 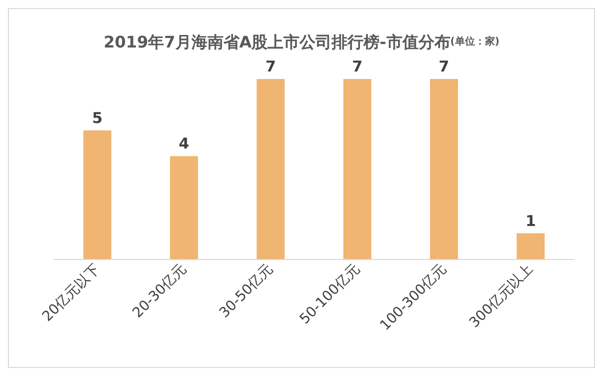 What do you see at coordinates (501, 296) in the screenshot?
I see `x-tick-label: 300亿元以上` at bounding box center [501, 296].